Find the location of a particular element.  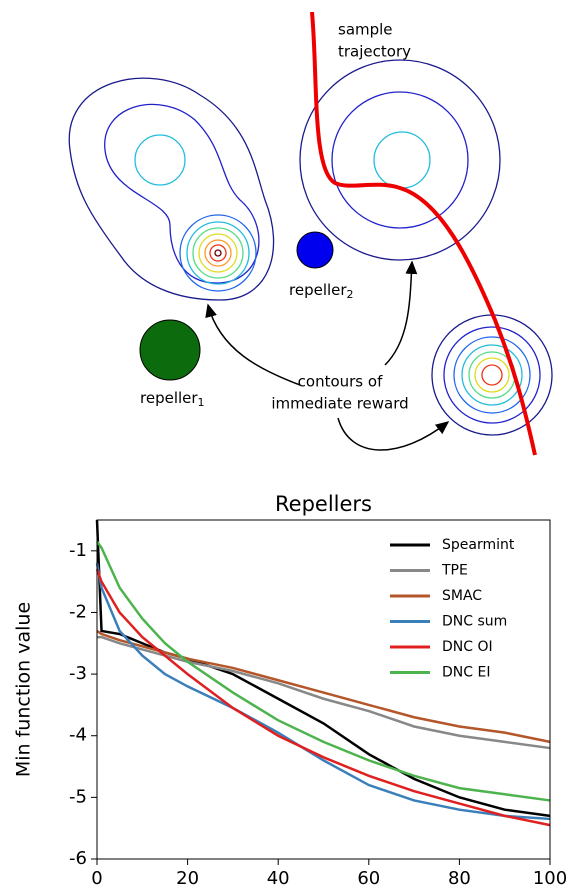

legend-label: DNC sum is located at coordinates (474, 622).